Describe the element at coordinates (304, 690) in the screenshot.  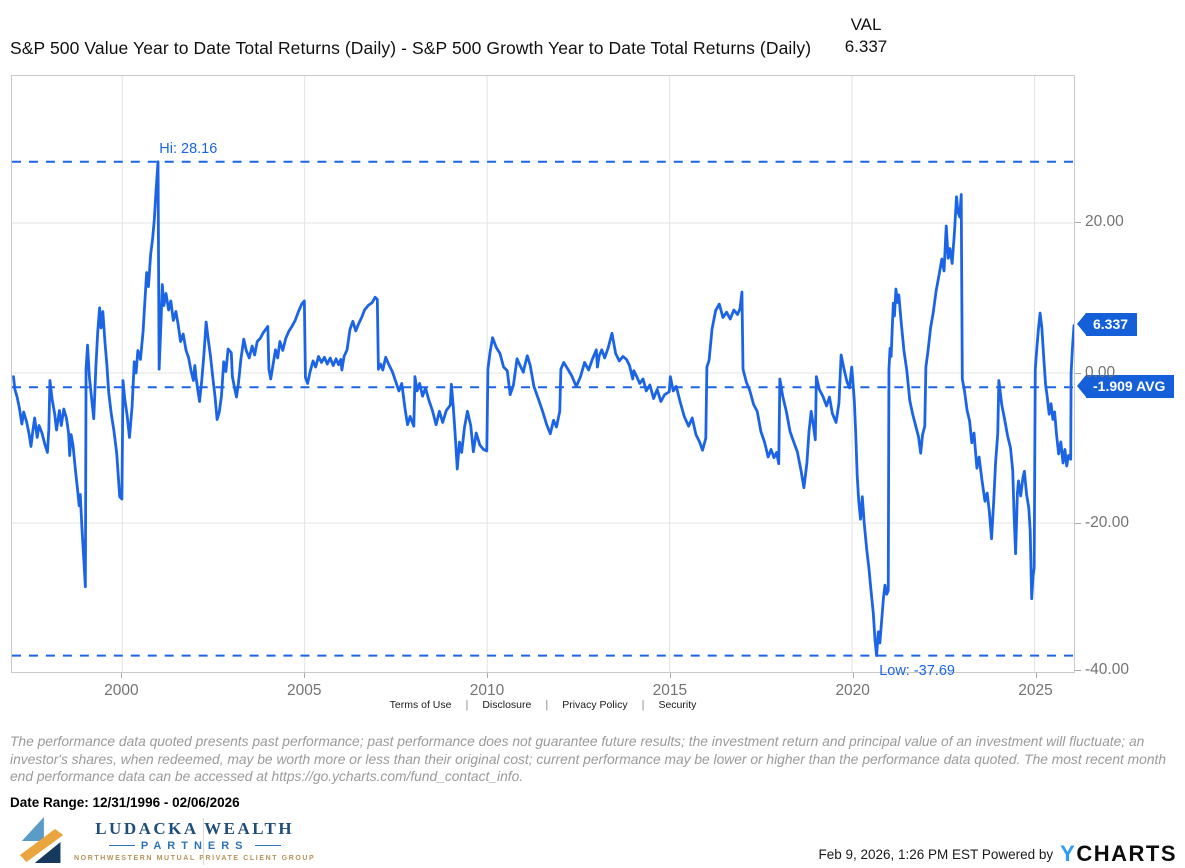
I see `x-tick-label: 2005` at that location.